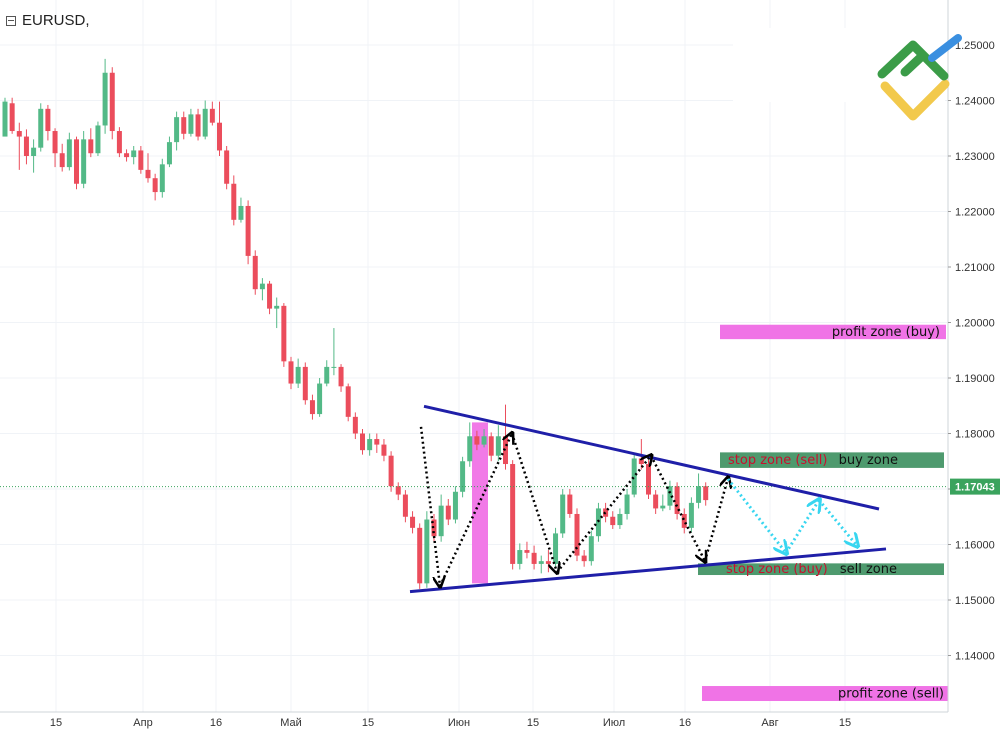  Describe the element at coordinates (886, 332) in the screenshot. I see `profit-zone-buy-label: profit zone (buy)` at that location.